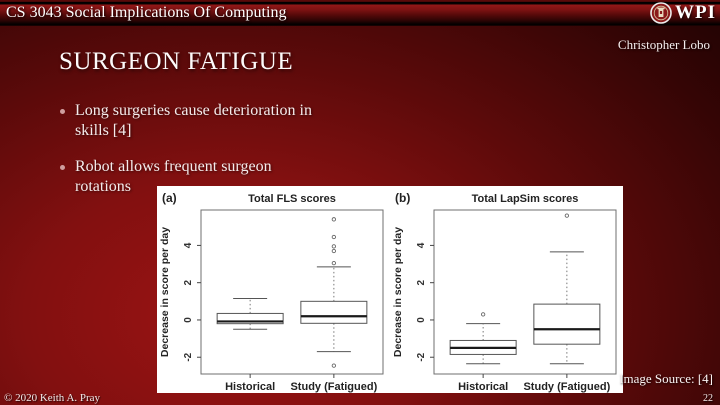  Describe the element at coordinates (661, 13) in the screenshot. I see `wpi-seal-icon` at that location.